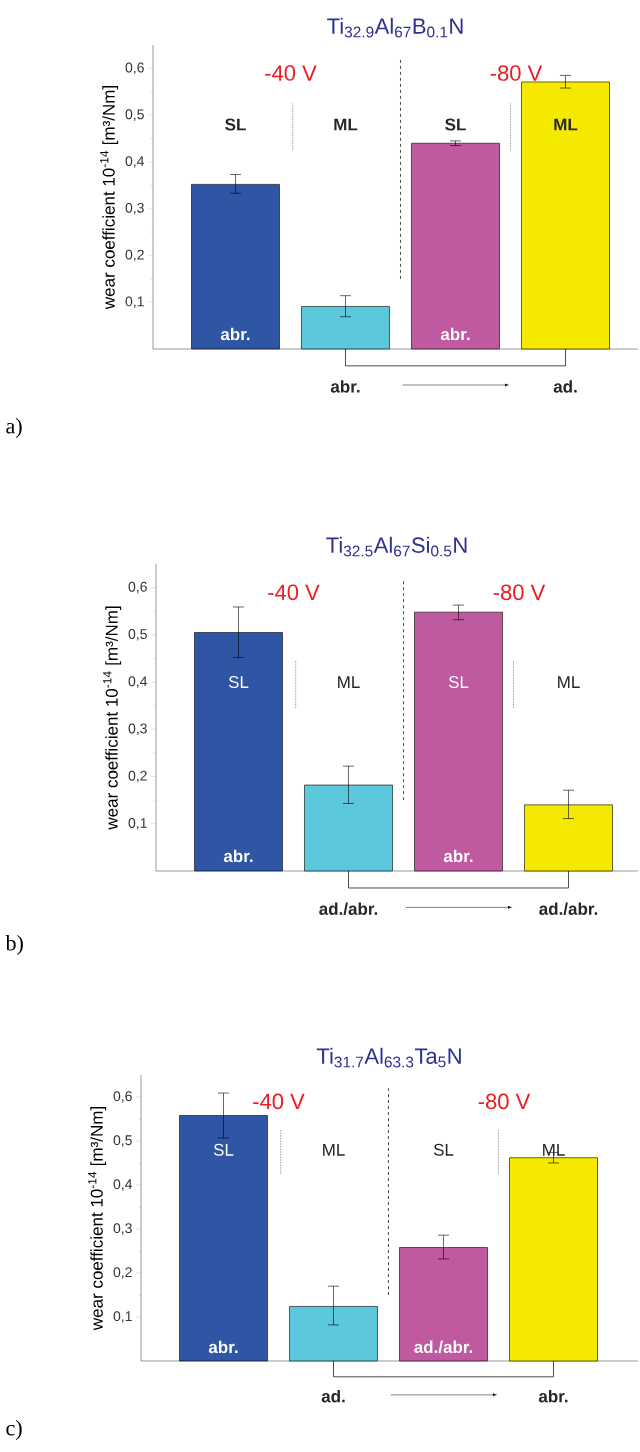 The width and height of the screenshot is (640, 1452). What do you see at coordinates (14, 1430) in the screenshot?
I see `text: c)` at bounding box center [14, 1430].